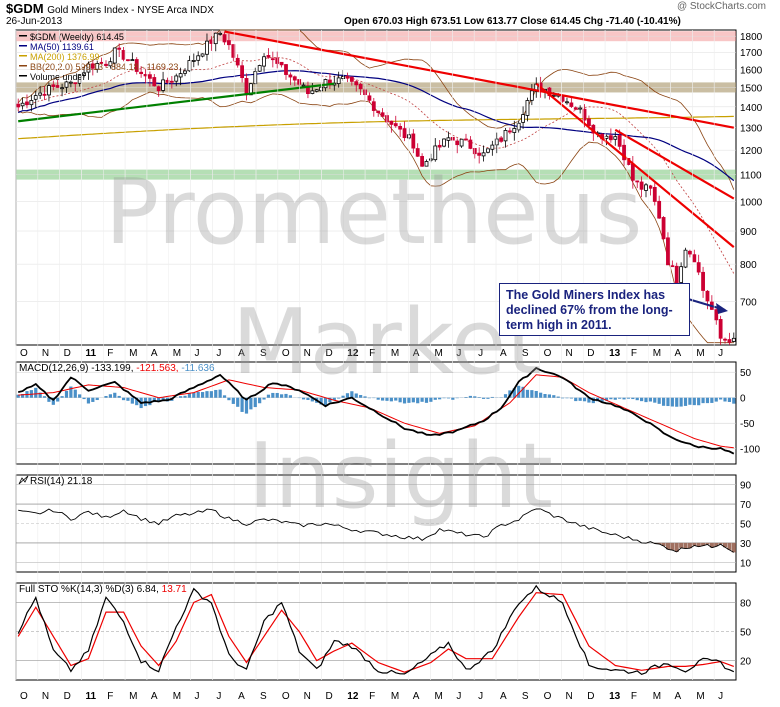  Describe the element at coordinates (615, 696) in the screenshot. I see `bottom-xtick-27: 13` at that location.